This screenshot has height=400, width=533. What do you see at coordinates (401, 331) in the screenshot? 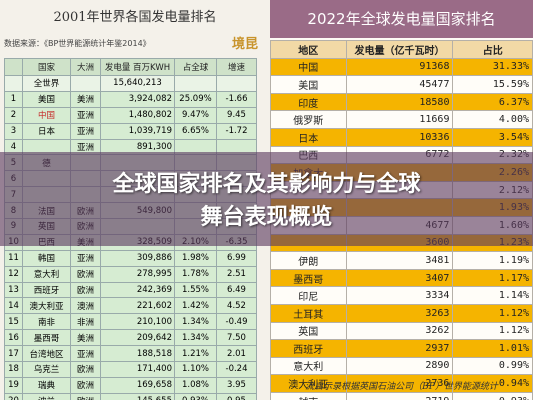
I see `table-row: 英国 3262 1.12%` at bounding box center [401, 331].